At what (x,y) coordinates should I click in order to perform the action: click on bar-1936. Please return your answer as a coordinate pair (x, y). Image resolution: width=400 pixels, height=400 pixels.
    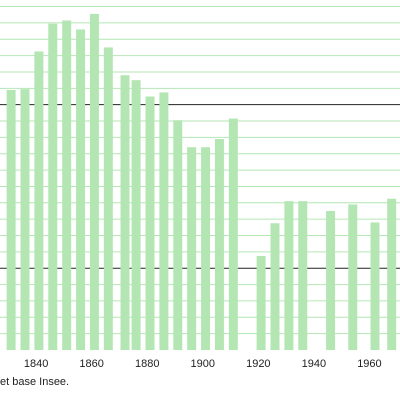
    Looking at the image, I should click on (303, 275).